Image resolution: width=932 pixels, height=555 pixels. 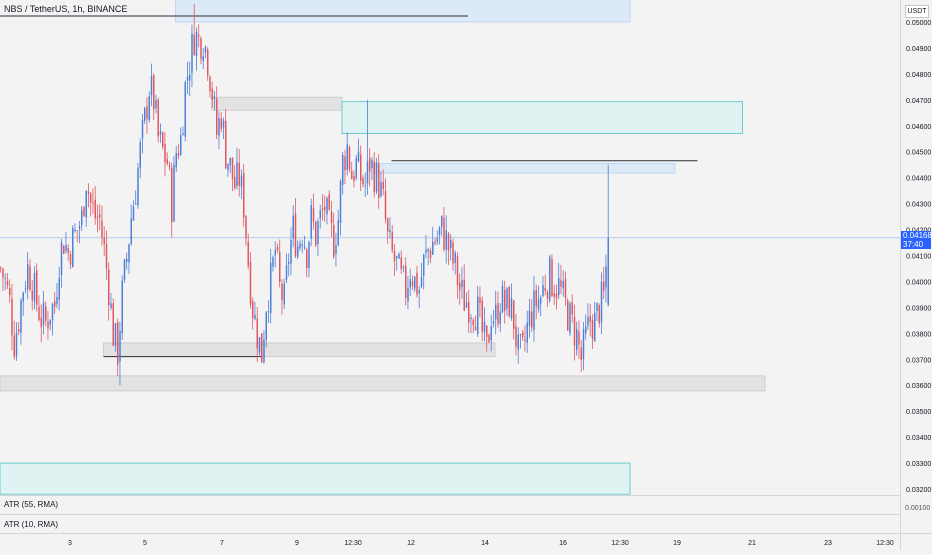 I want to click on bar-countdown: 37:40, so click(x=913, y=244).